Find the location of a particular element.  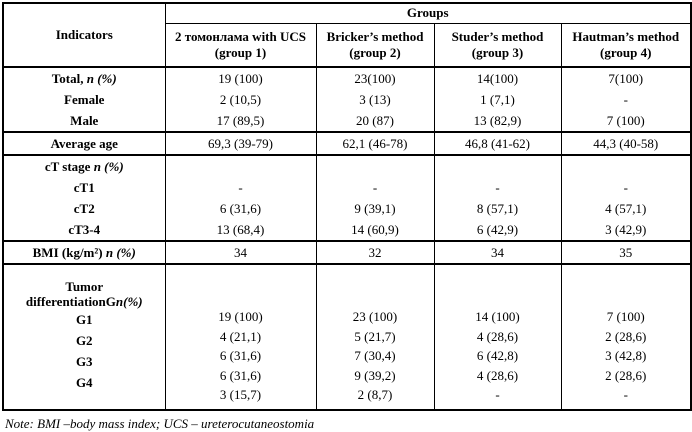

label-segment: G4 is located at coordinates (84, 382).